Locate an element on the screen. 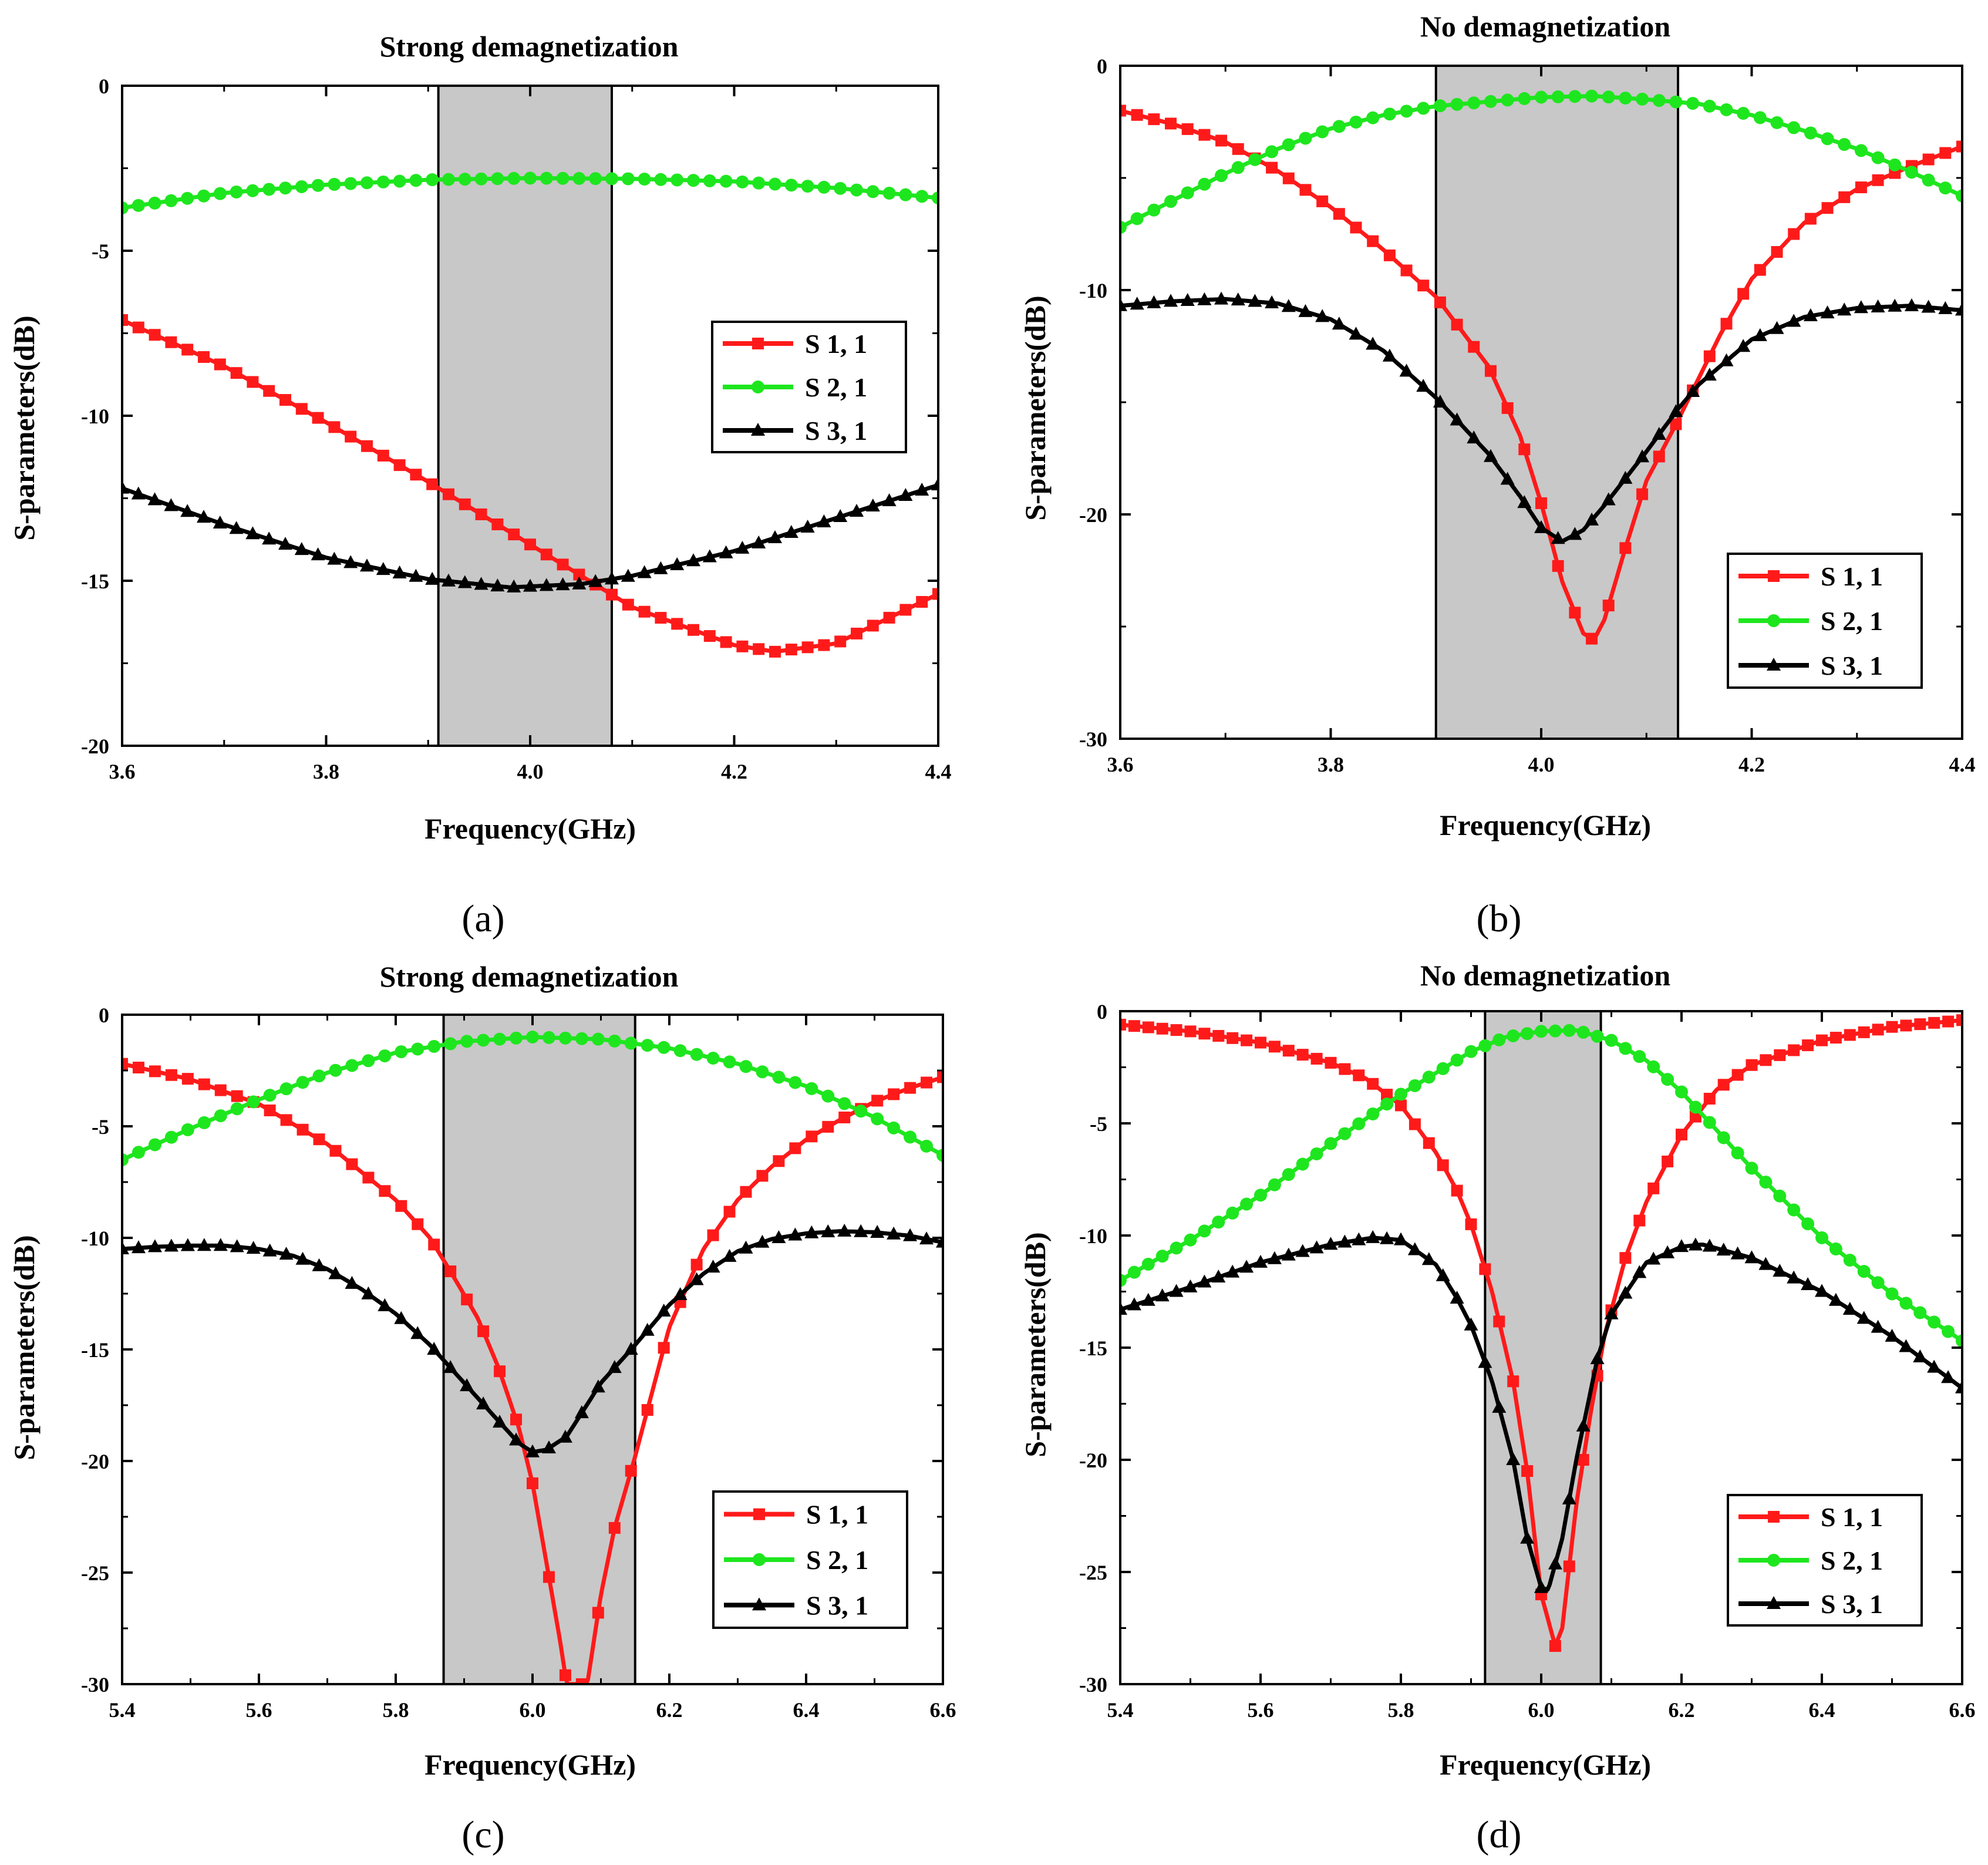  panel-label: (a) is located at coordinates (483, 918).